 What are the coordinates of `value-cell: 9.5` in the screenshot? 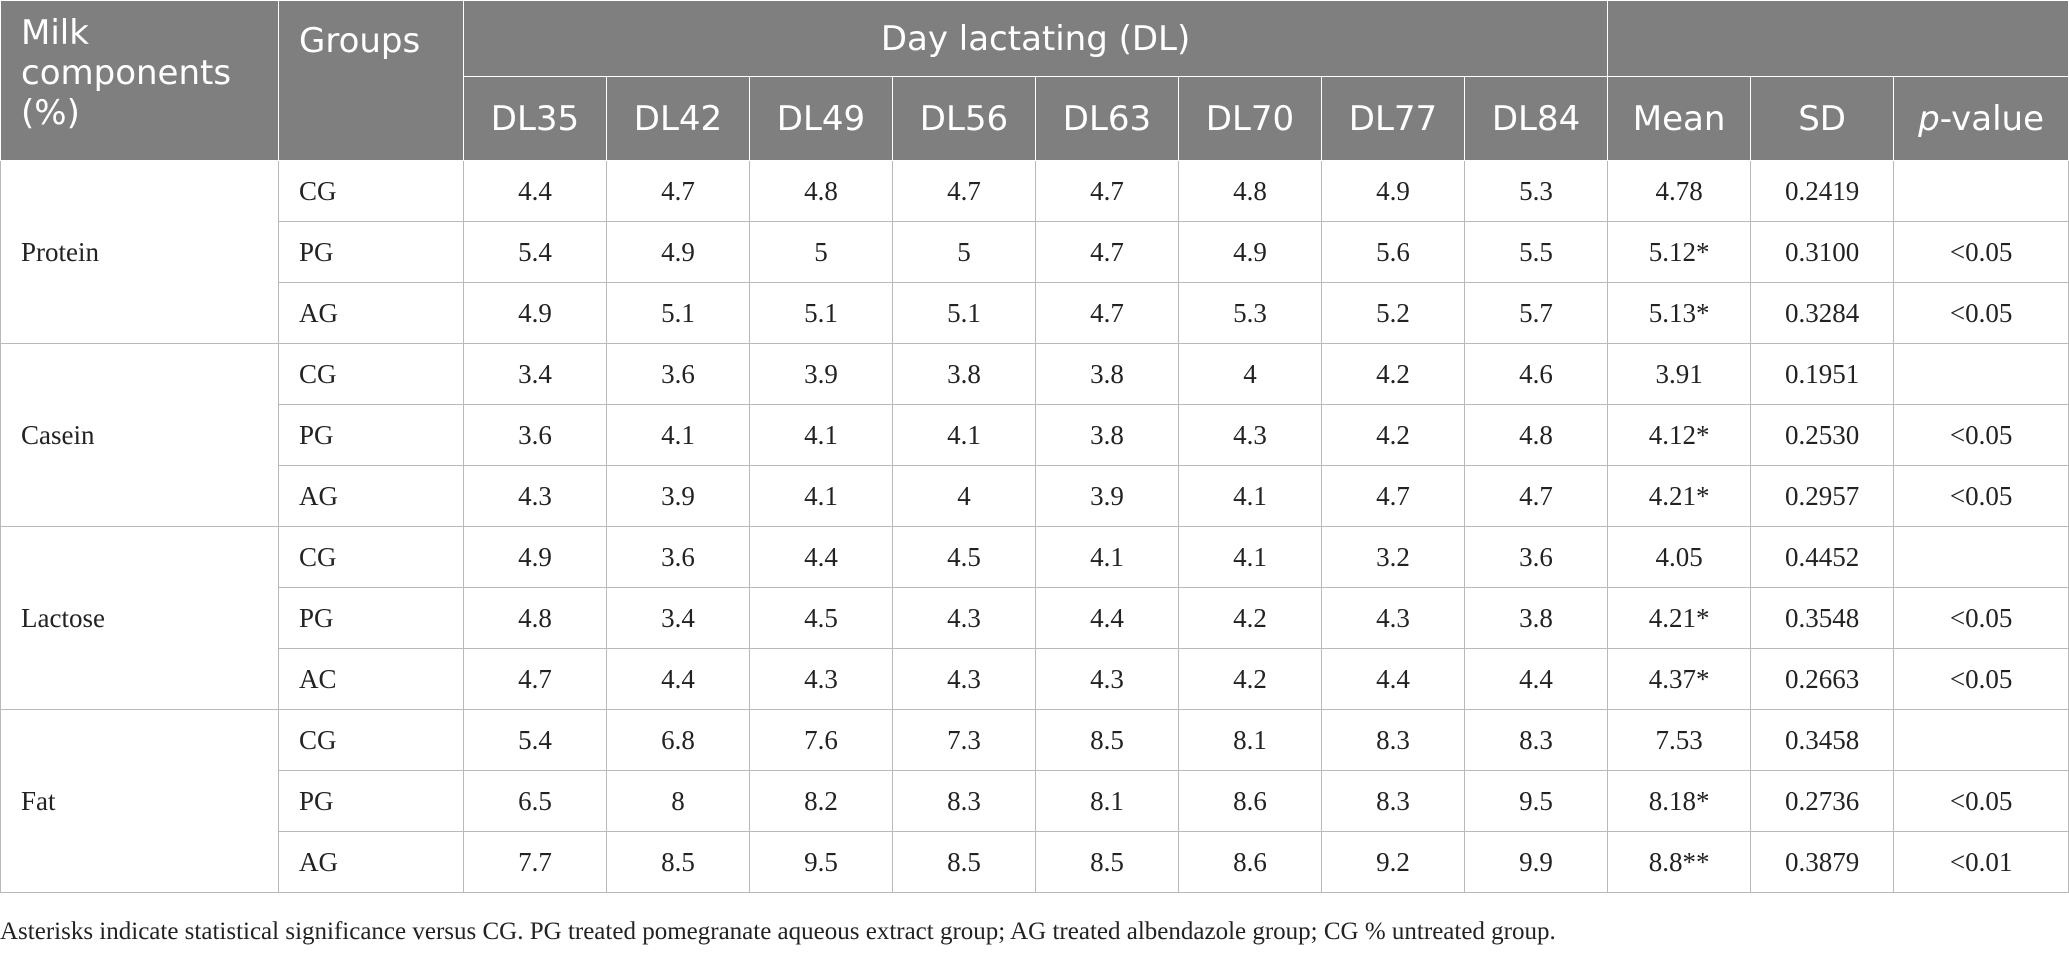 It's located at (1536, 801).